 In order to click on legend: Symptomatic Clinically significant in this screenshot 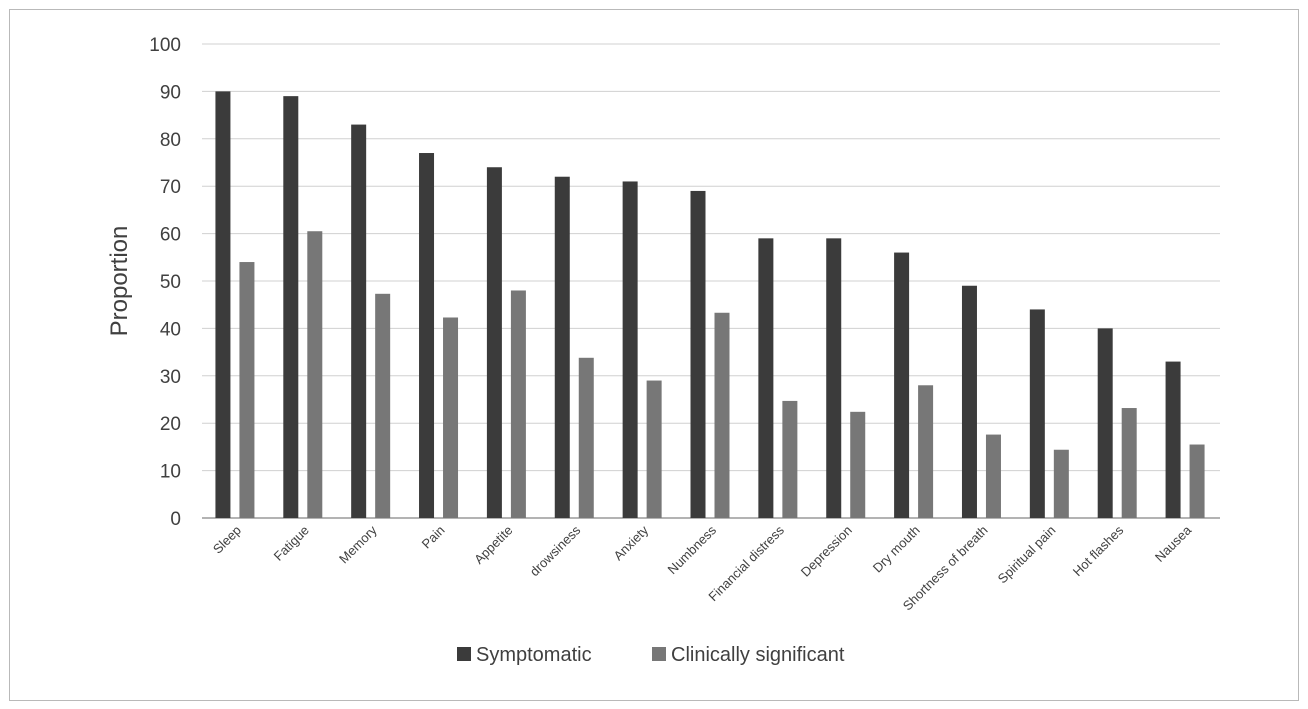, I will do `click(651, 655)`.